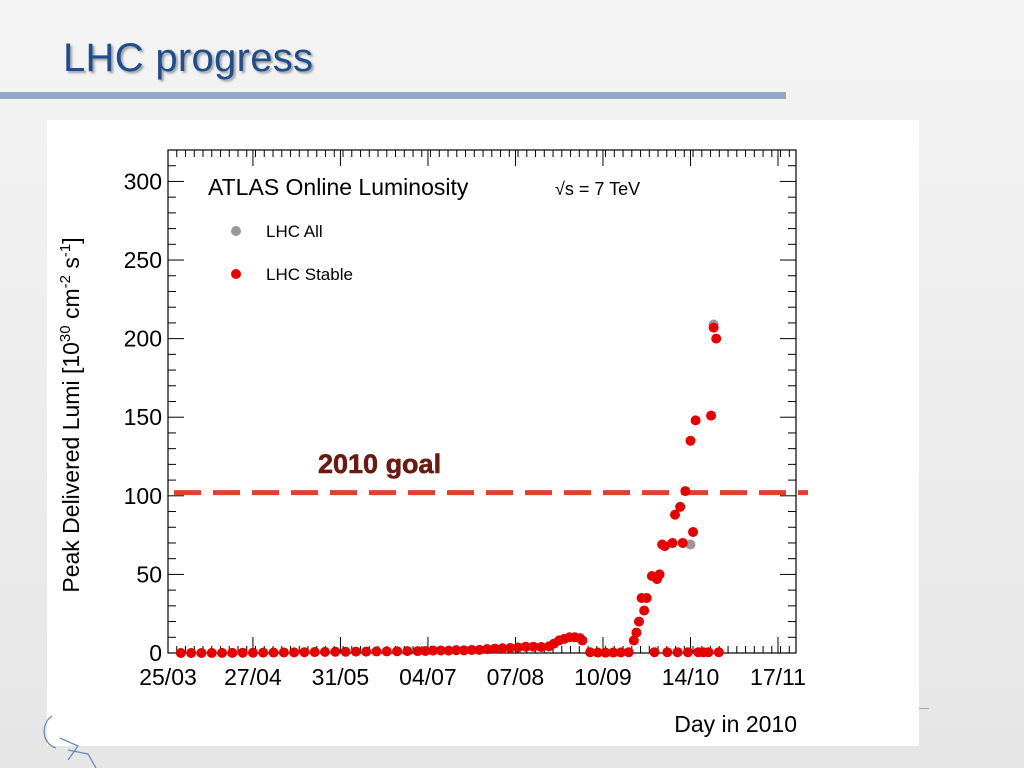  Describe the element at coordinates (70, 741) in the screenshot. I see `logo-sketch` at that location.